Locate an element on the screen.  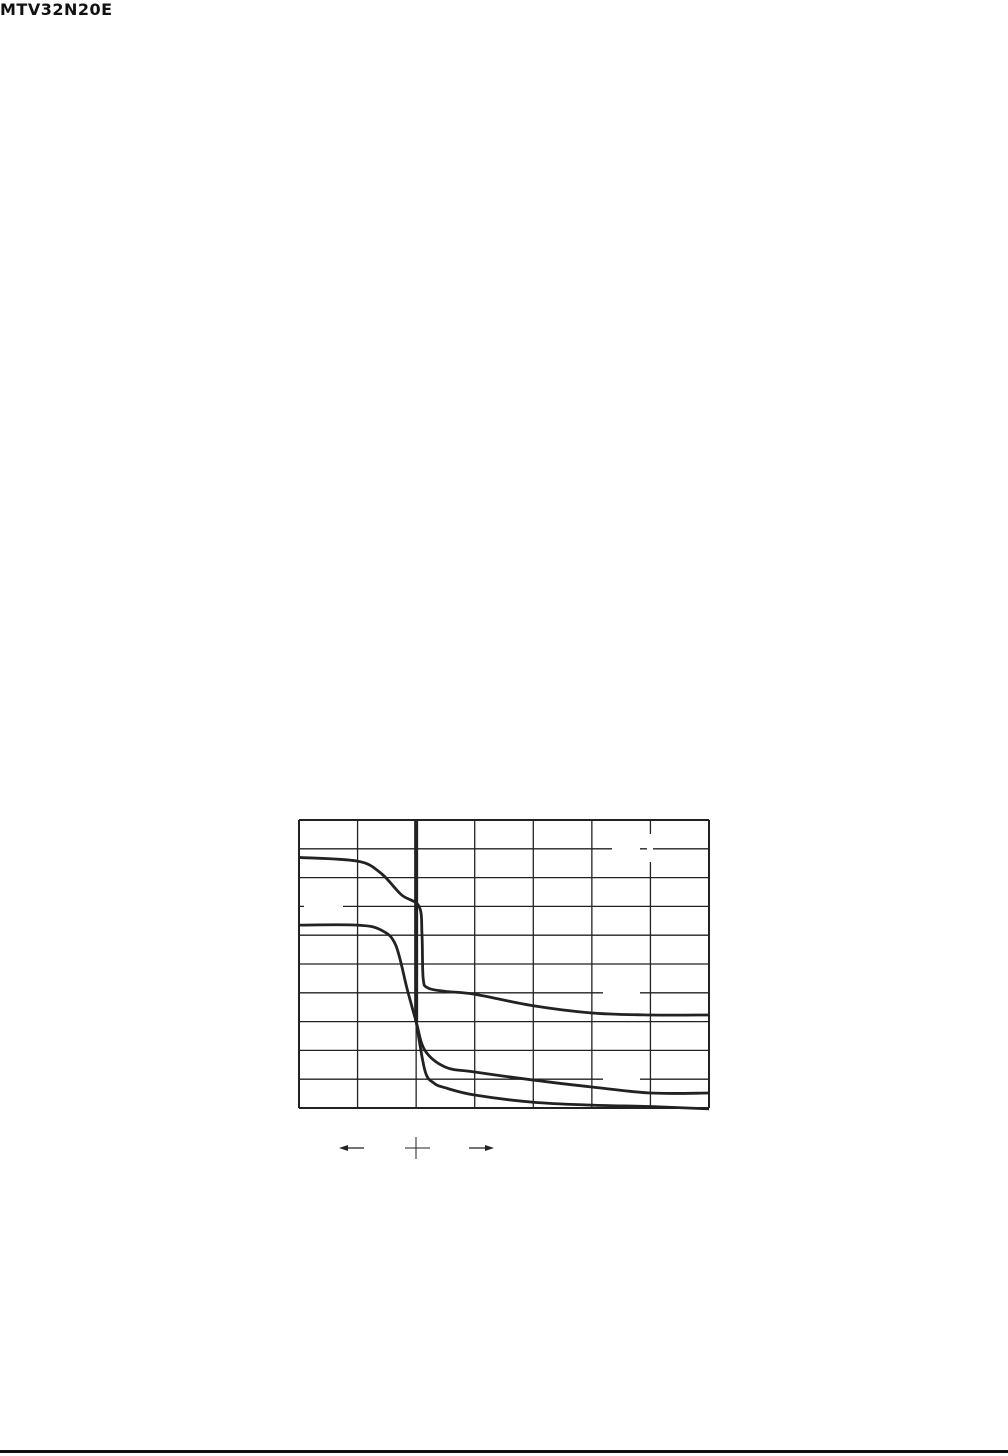
right-arrow-icon is located at coordinates (489, 1148).